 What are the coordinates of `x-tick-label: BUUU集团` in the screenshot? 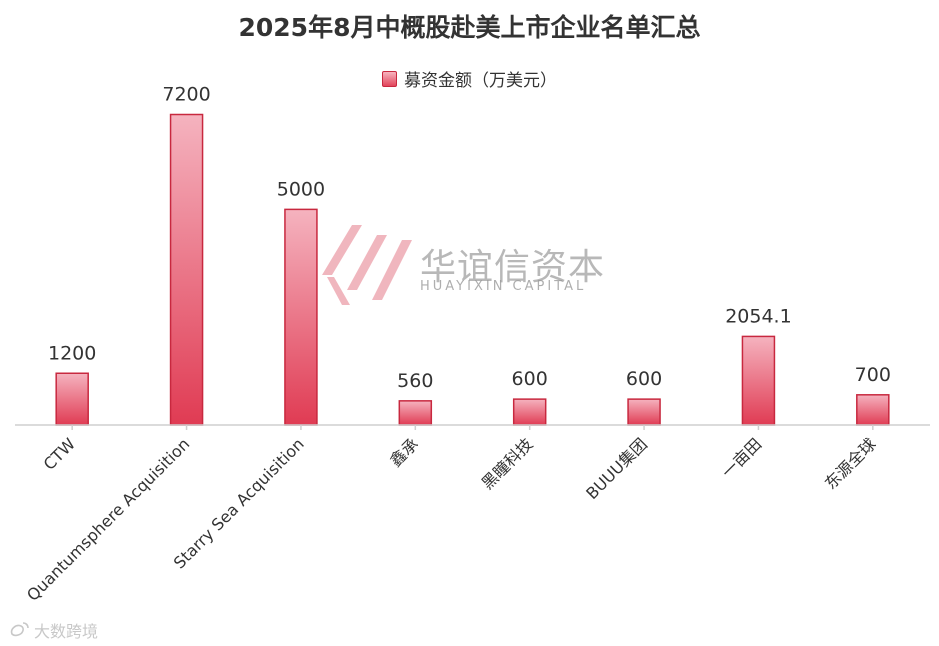 It's located at (616, 468).